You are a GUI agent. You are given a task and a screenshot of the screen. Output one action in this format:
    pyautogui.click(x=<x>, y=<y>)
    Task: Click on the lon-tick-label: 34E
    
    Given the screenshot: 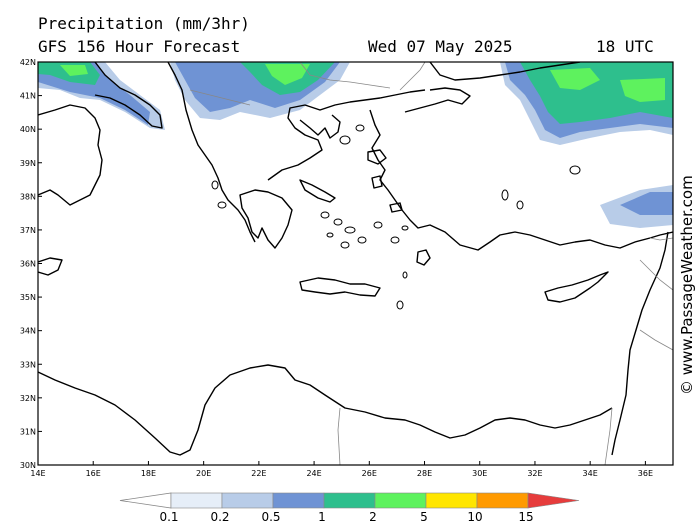 What is the action you would take?
    pyautogui.click(x=590, y=473)
    